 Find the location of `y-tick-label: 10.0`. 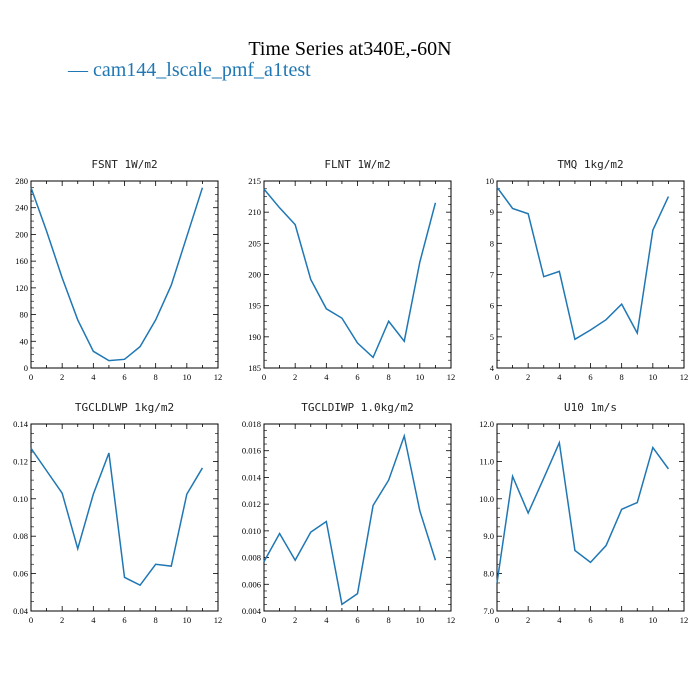

y-tick-label: 10.0 is located at coordinates (486, 499).